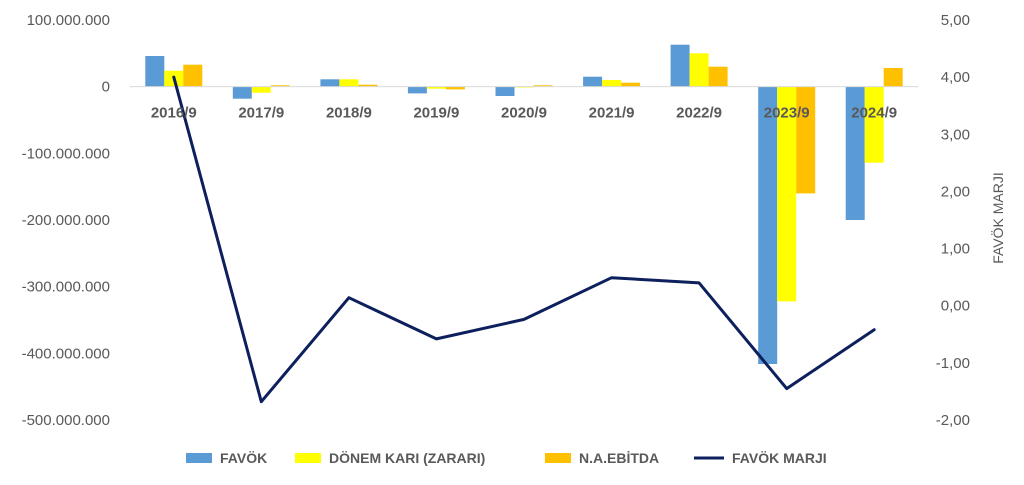 This screenshot has width=1024, height=485. I want to click on left-tick-label: 0, so click(106, 87).